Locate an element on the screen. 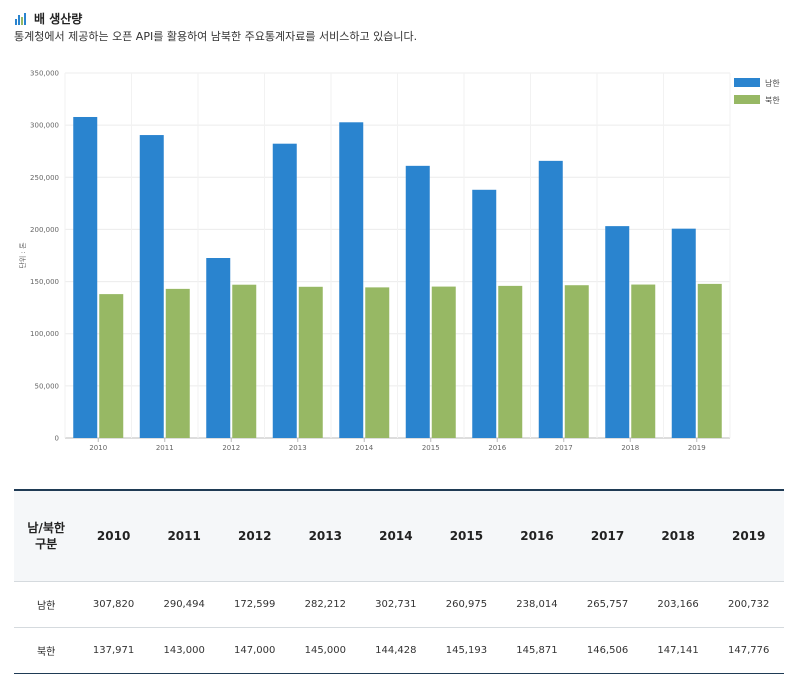 This screenshot has width=800, height=674. y-tick-label: 200,000 is located at coordinates (44, 230).